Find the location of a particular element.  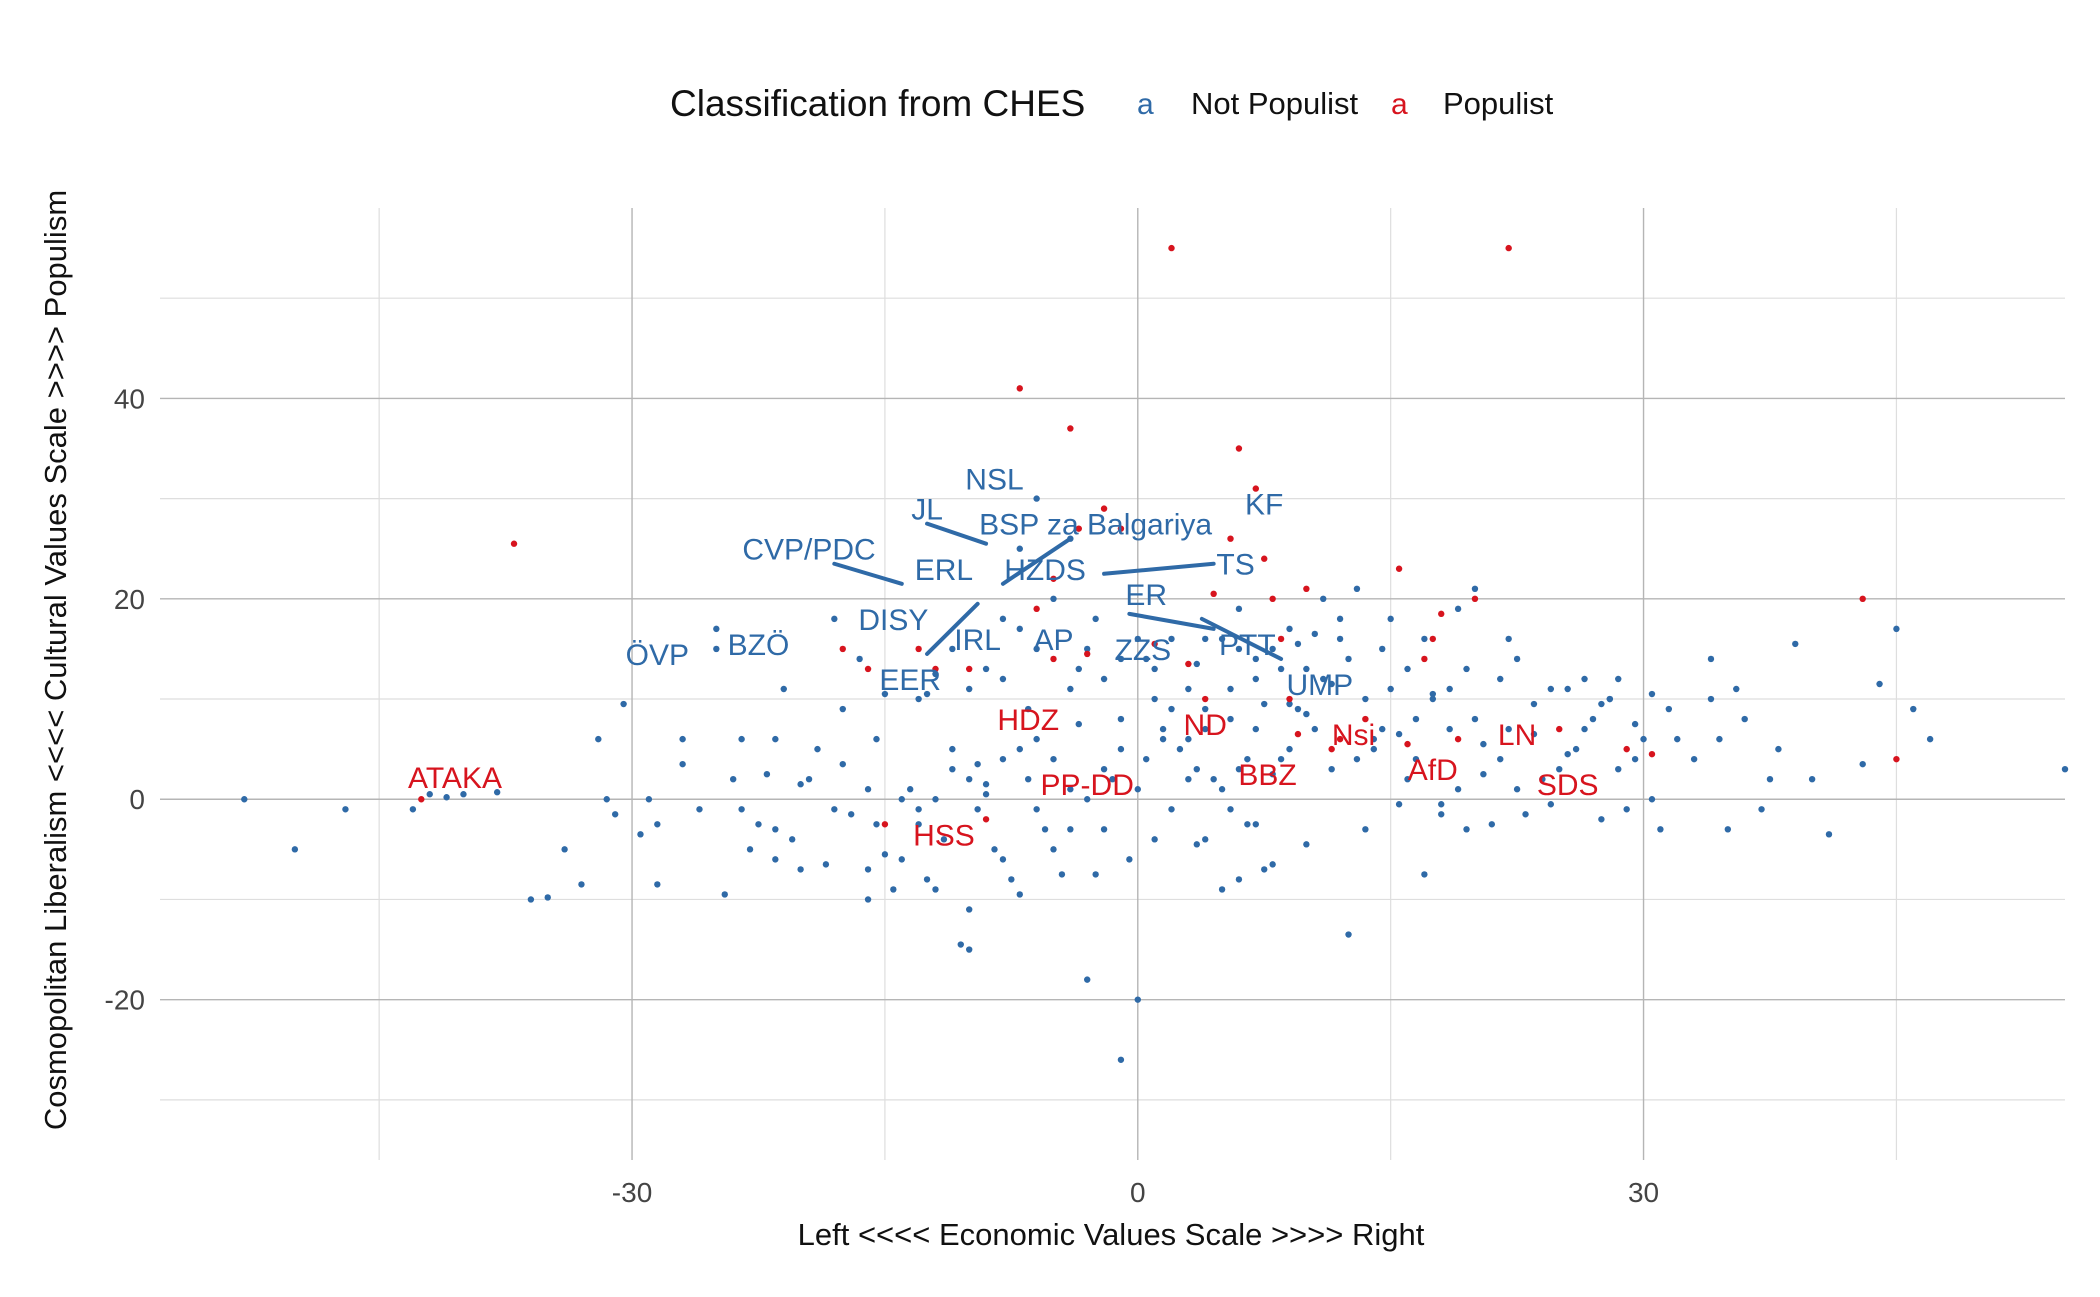

party-label: SDS is located at coordinates (1568, 785).